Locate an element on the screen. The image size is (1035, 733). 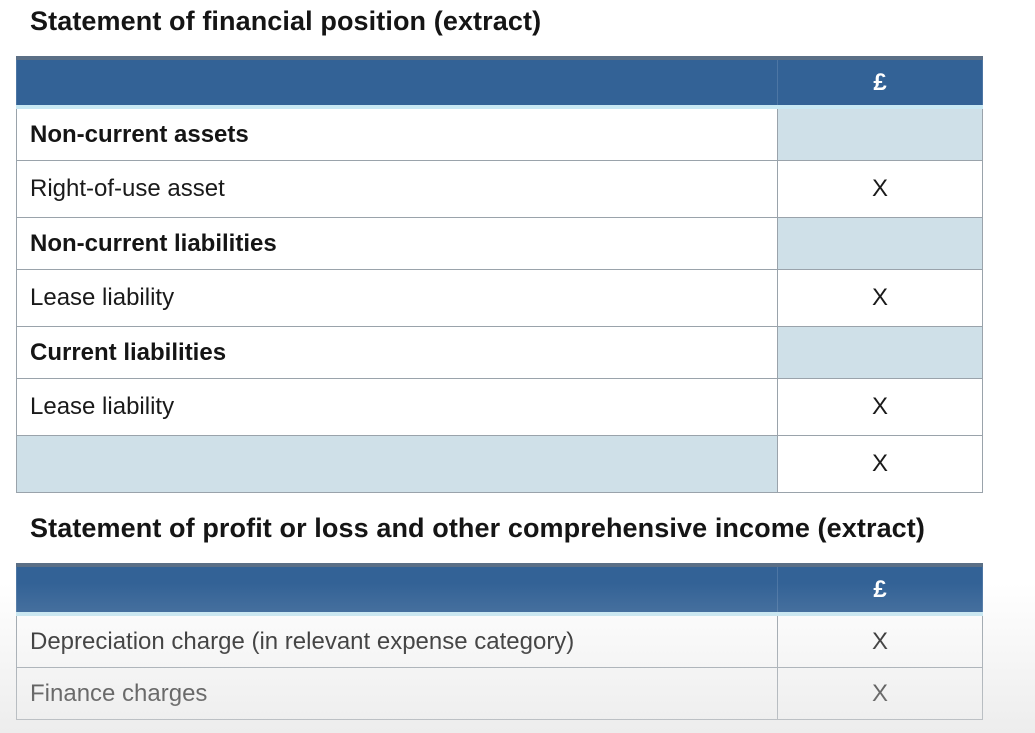
row-label: Finance charges is located at coordinates (397, 693).